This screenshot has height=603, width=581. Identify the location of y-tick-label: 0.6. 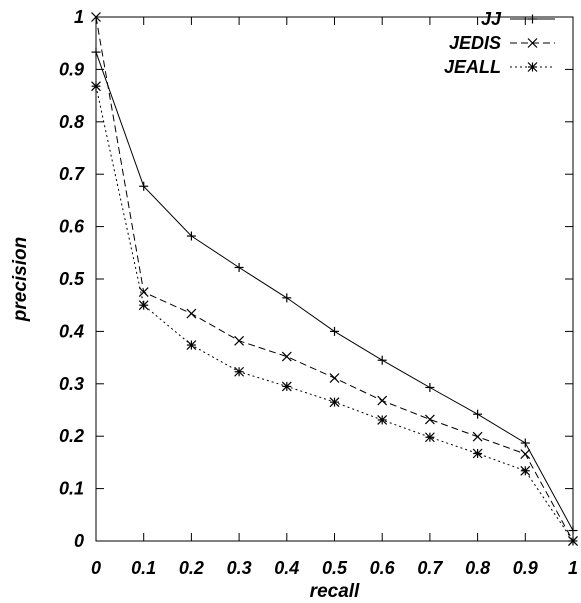
(72, 227).